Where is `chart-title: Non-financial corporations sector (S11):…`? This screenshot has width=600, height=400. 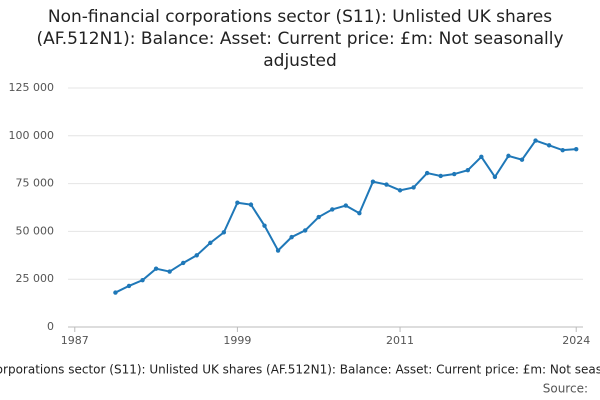
chart-title: Non-financial corporations sector (S11):… is located at coordinates (300, 39).